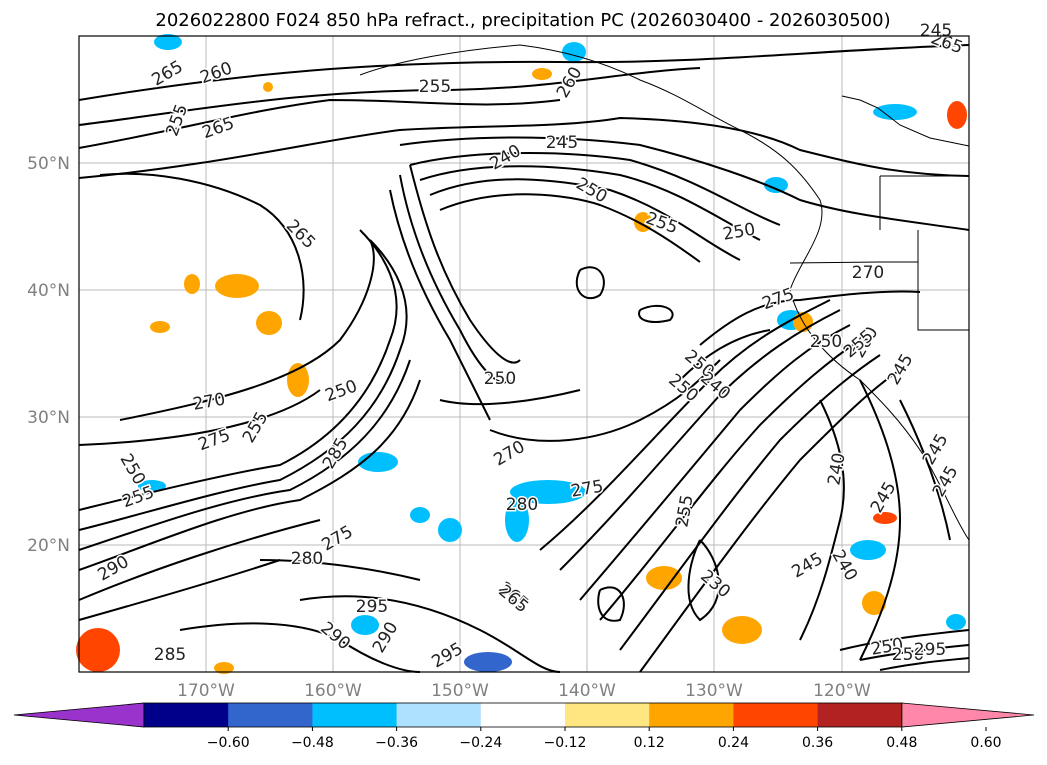  I want to click on contour-label: 270, so click(868, 273).